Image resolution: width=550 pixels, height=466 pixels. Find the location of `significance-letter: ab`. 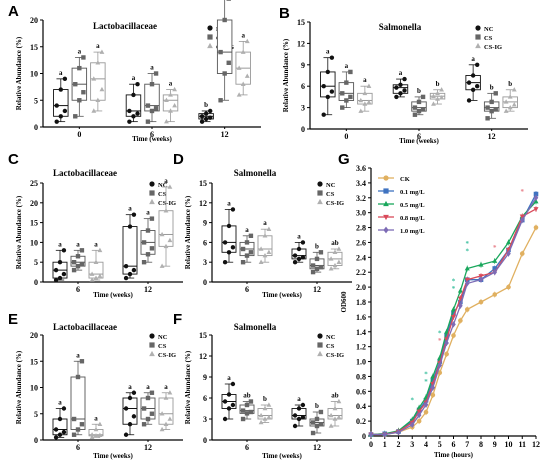

significance-letter: ab is located at coordinates (335, 396).